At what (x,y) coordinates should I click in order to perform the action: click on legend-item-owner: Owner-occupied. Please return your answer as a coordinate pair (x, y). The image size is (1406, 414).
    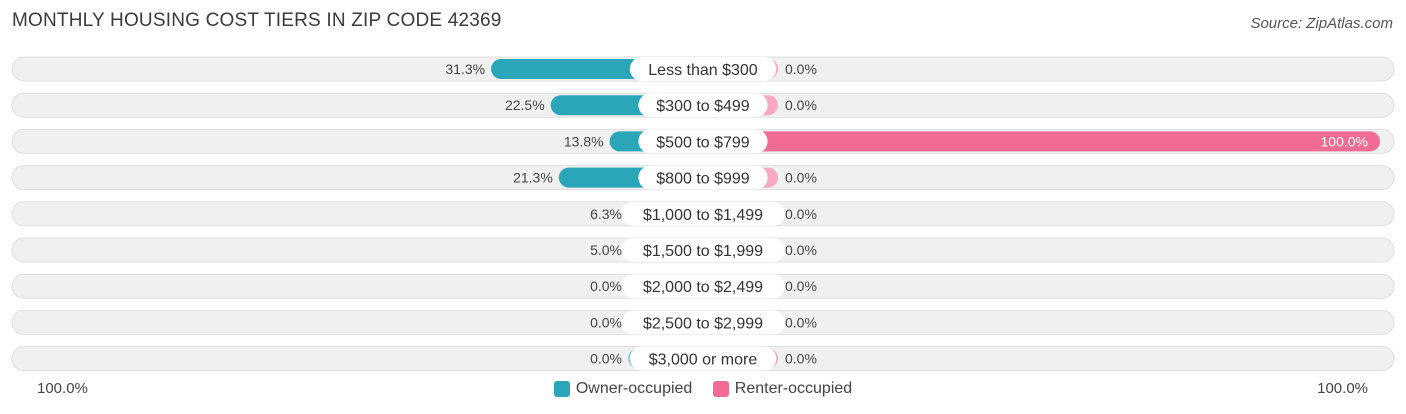
    Looking at the image, I should click on (623, 389).